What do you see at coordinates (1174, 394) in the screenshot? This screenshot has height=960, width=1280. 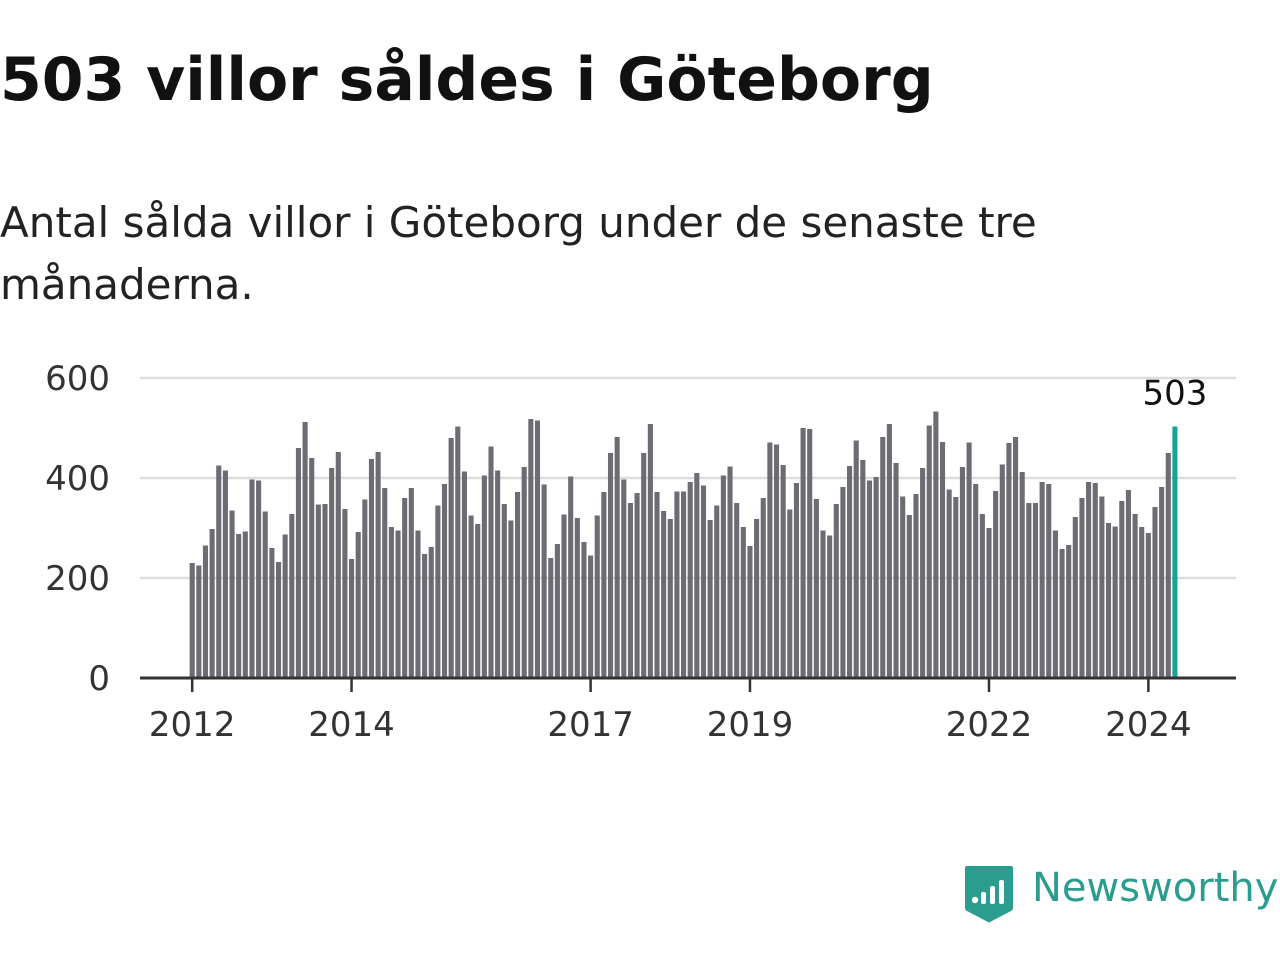 I see `last-value-label: 503` at bounding box center [1174, 394].